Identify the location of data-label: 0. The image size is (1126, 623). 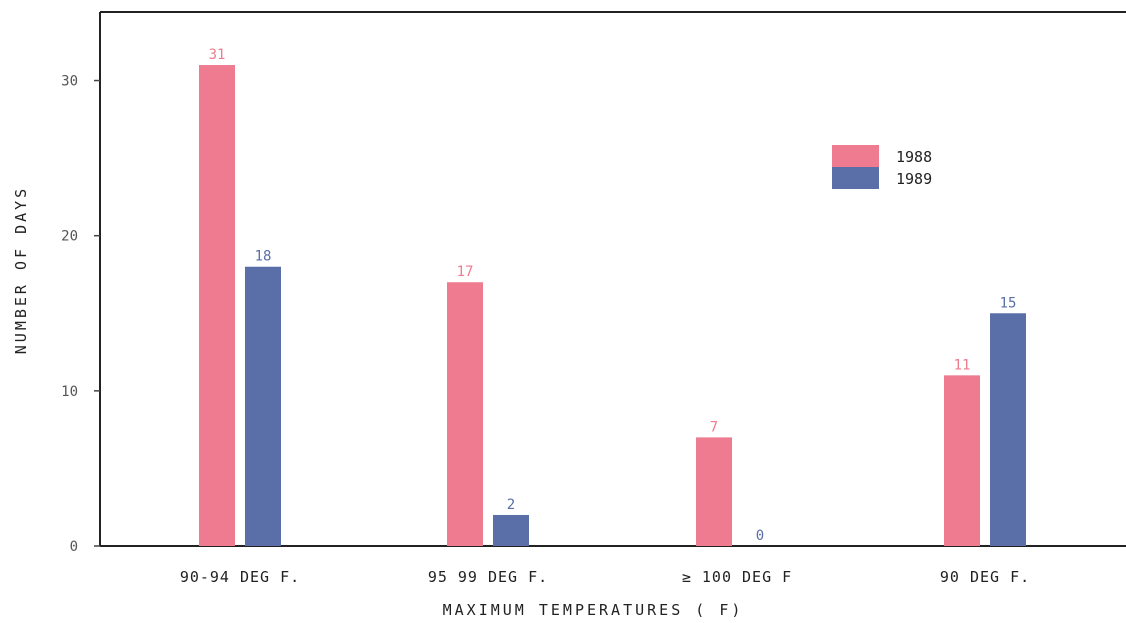
(760, 536).